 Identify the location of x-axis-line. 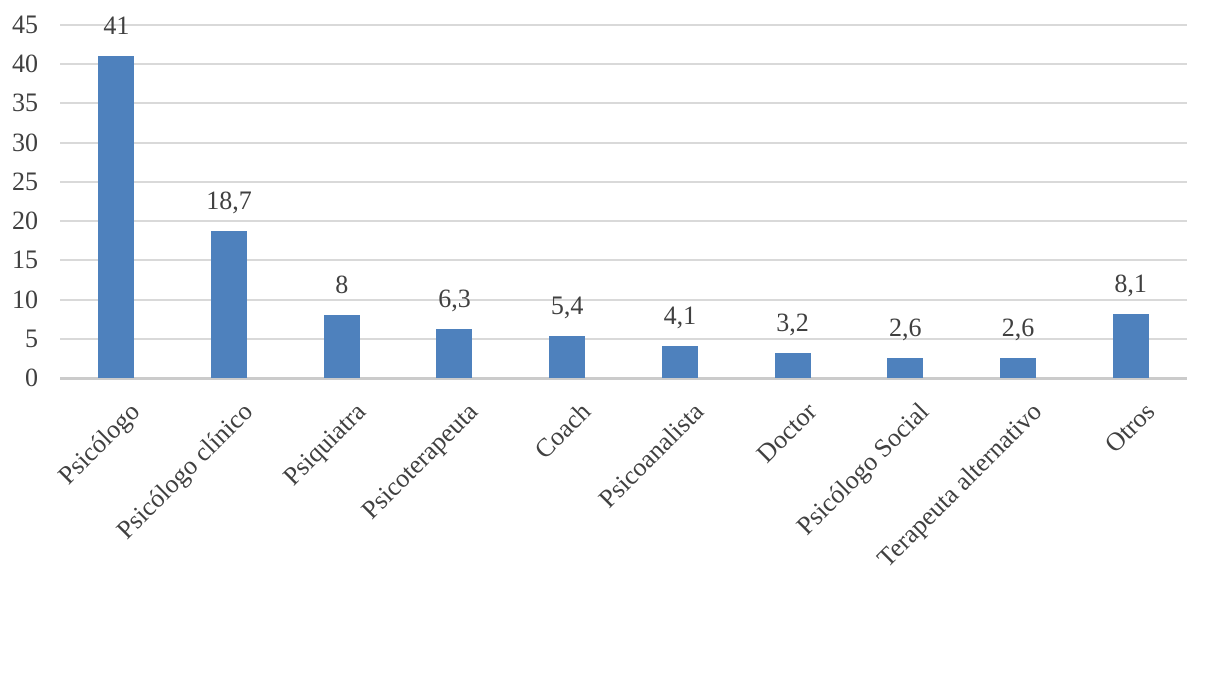
(623, 378).